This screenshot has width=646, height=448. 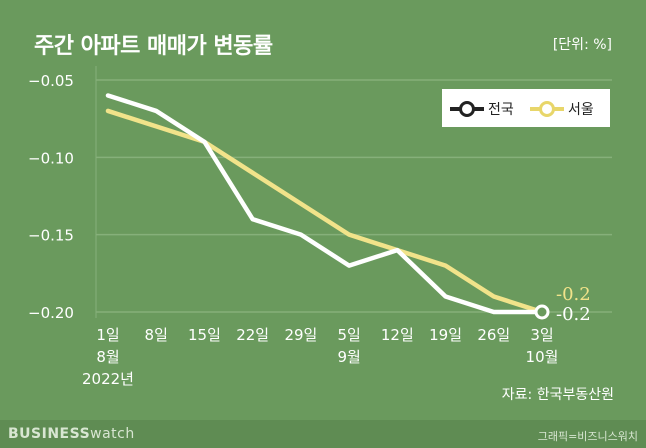 What do you see at coordinates (557, 395) in the screenshot?
I see `source-note: 자료: 한국부동산원` at bounding box center [557, 395].